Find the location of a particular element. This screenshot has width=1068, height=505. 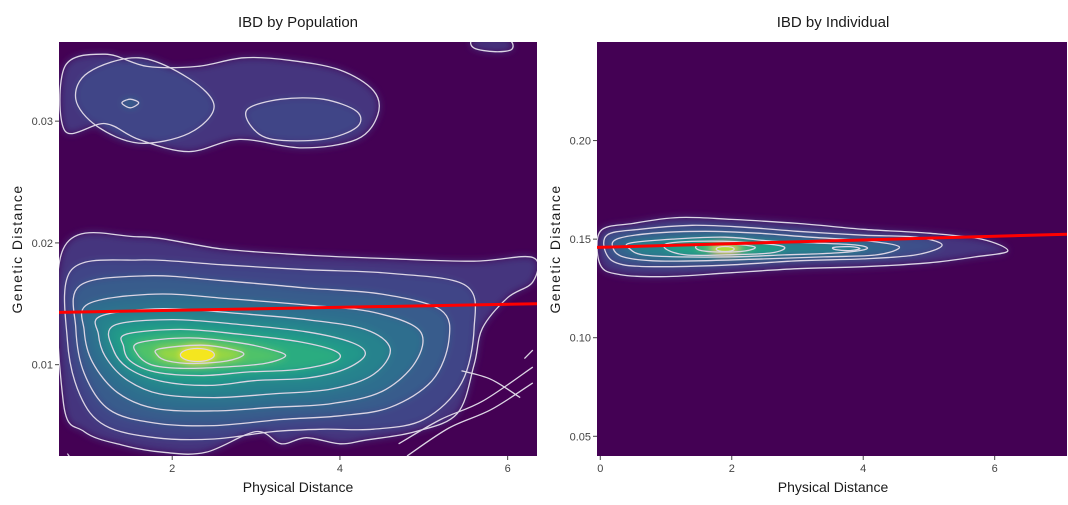

y-tick-label: 0.10 is located at coordinates (580, 339).